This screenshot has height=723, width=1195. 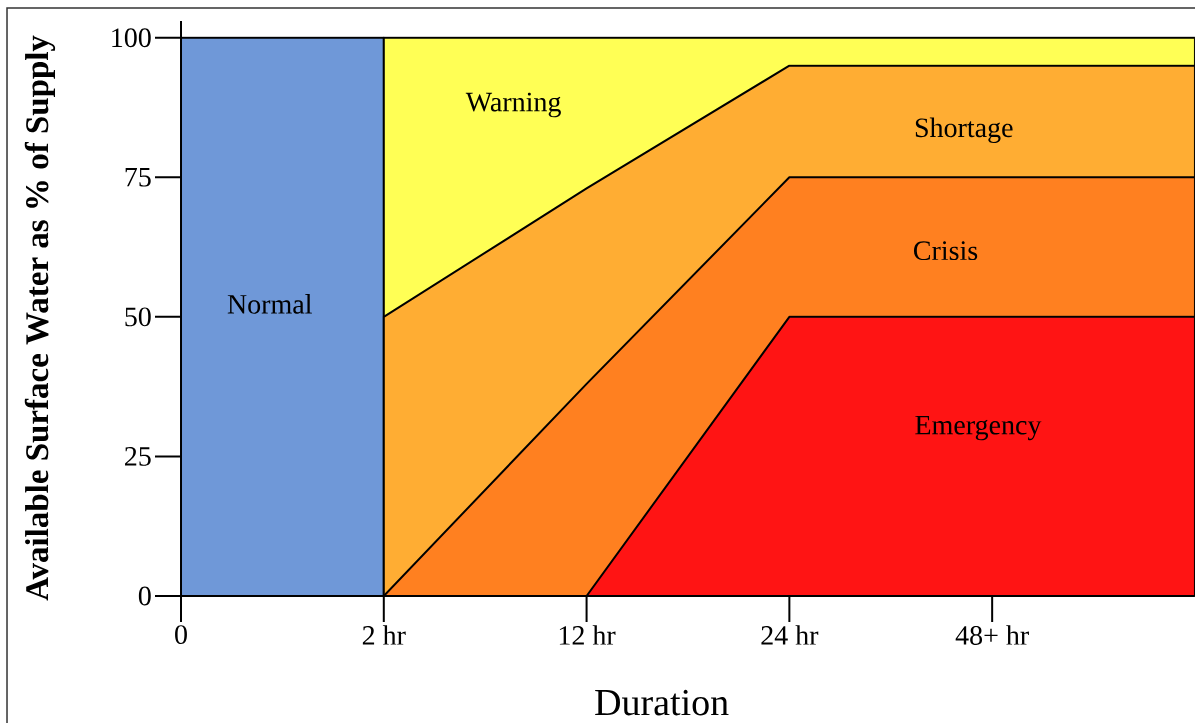 What do you see at coordinates (144, 596) in the screenshot?
I see `y-tick-label: 0` at bounding box center [144, 596].